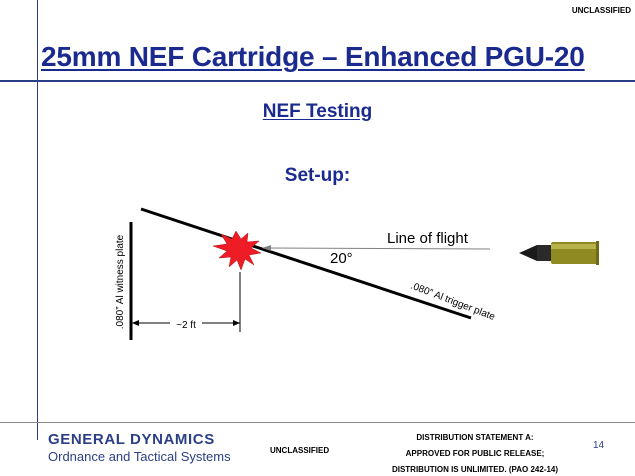  Describe the element at coordinates (599, 445) in the screenshot. I see `page-number: 14` at that location.